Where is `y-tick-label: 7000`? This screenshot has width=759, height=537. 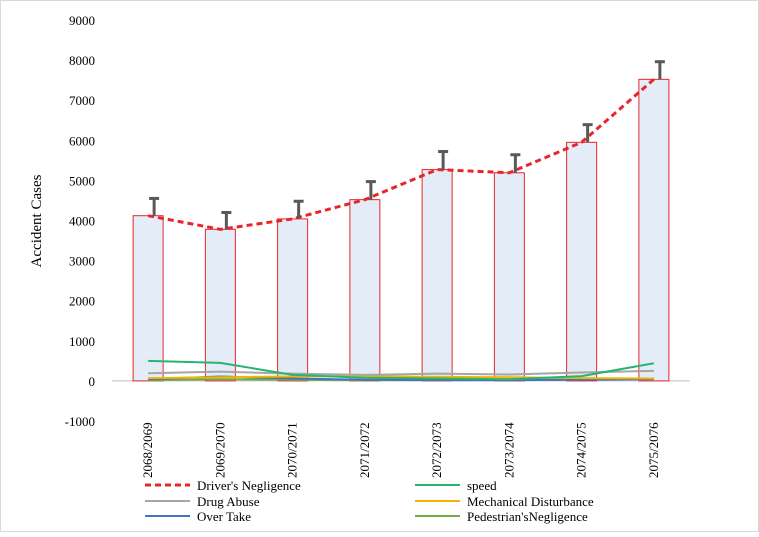
y-tick-label: 7000 is located at coordinates (82, 100).